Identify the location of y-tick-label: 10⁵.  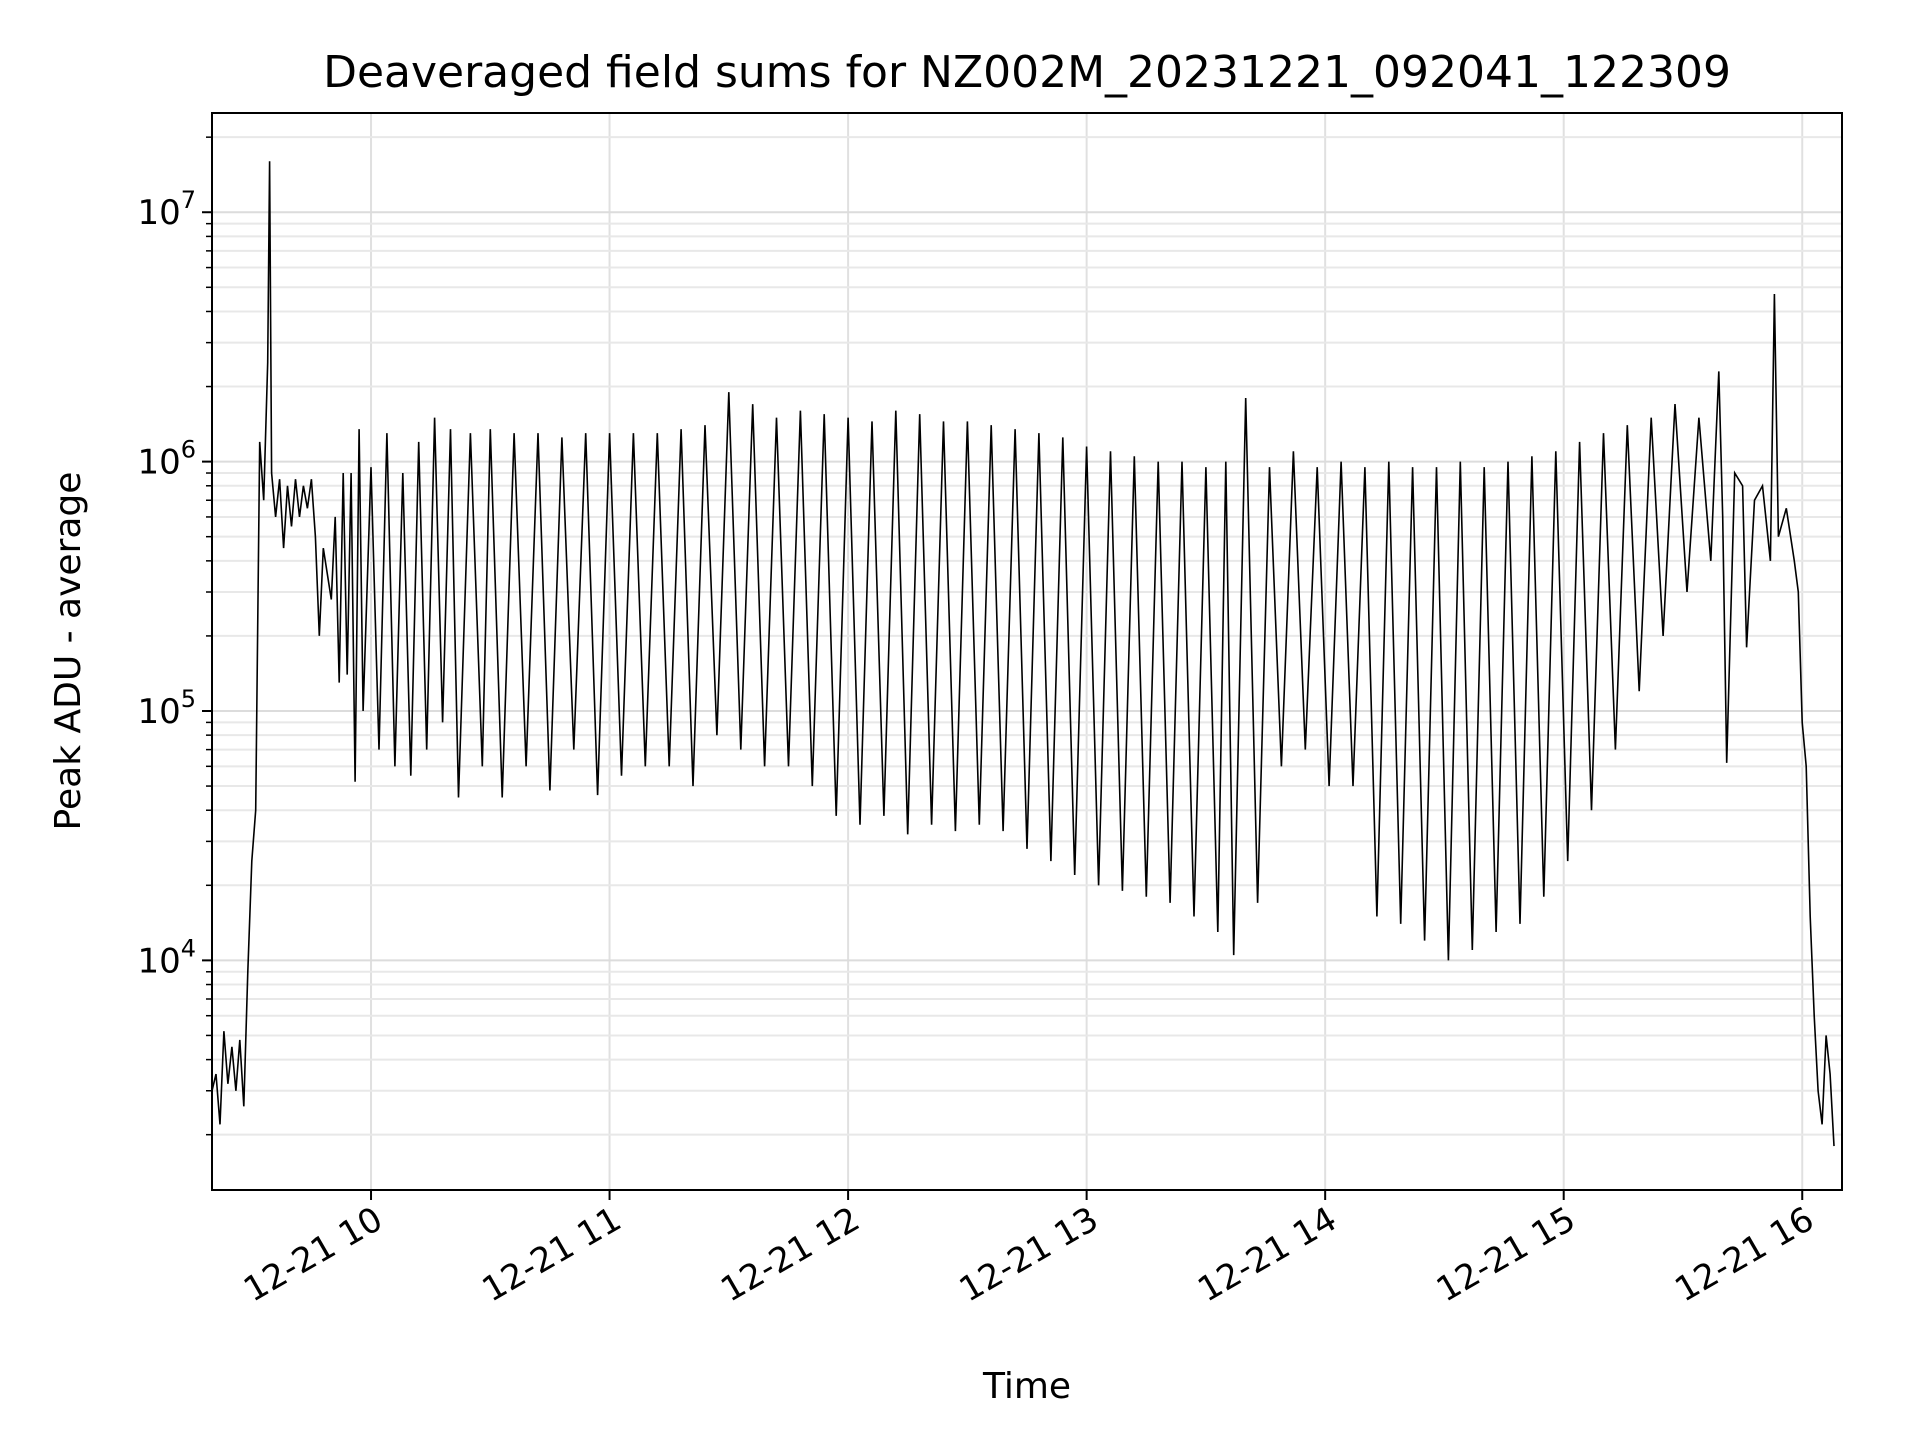
(166, 708).